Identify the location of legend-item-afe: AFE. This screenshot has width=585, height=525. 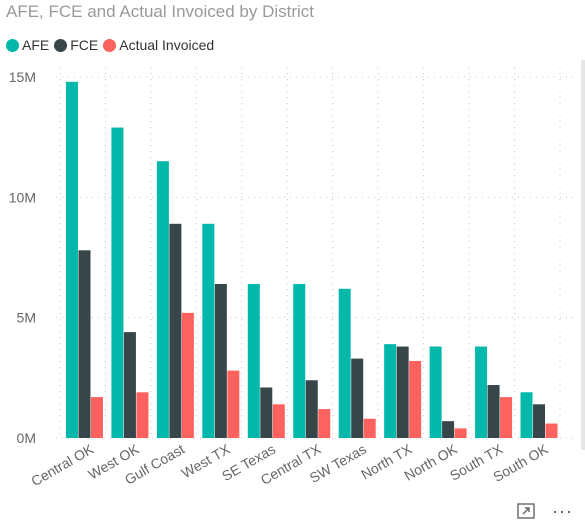
(27, 45).